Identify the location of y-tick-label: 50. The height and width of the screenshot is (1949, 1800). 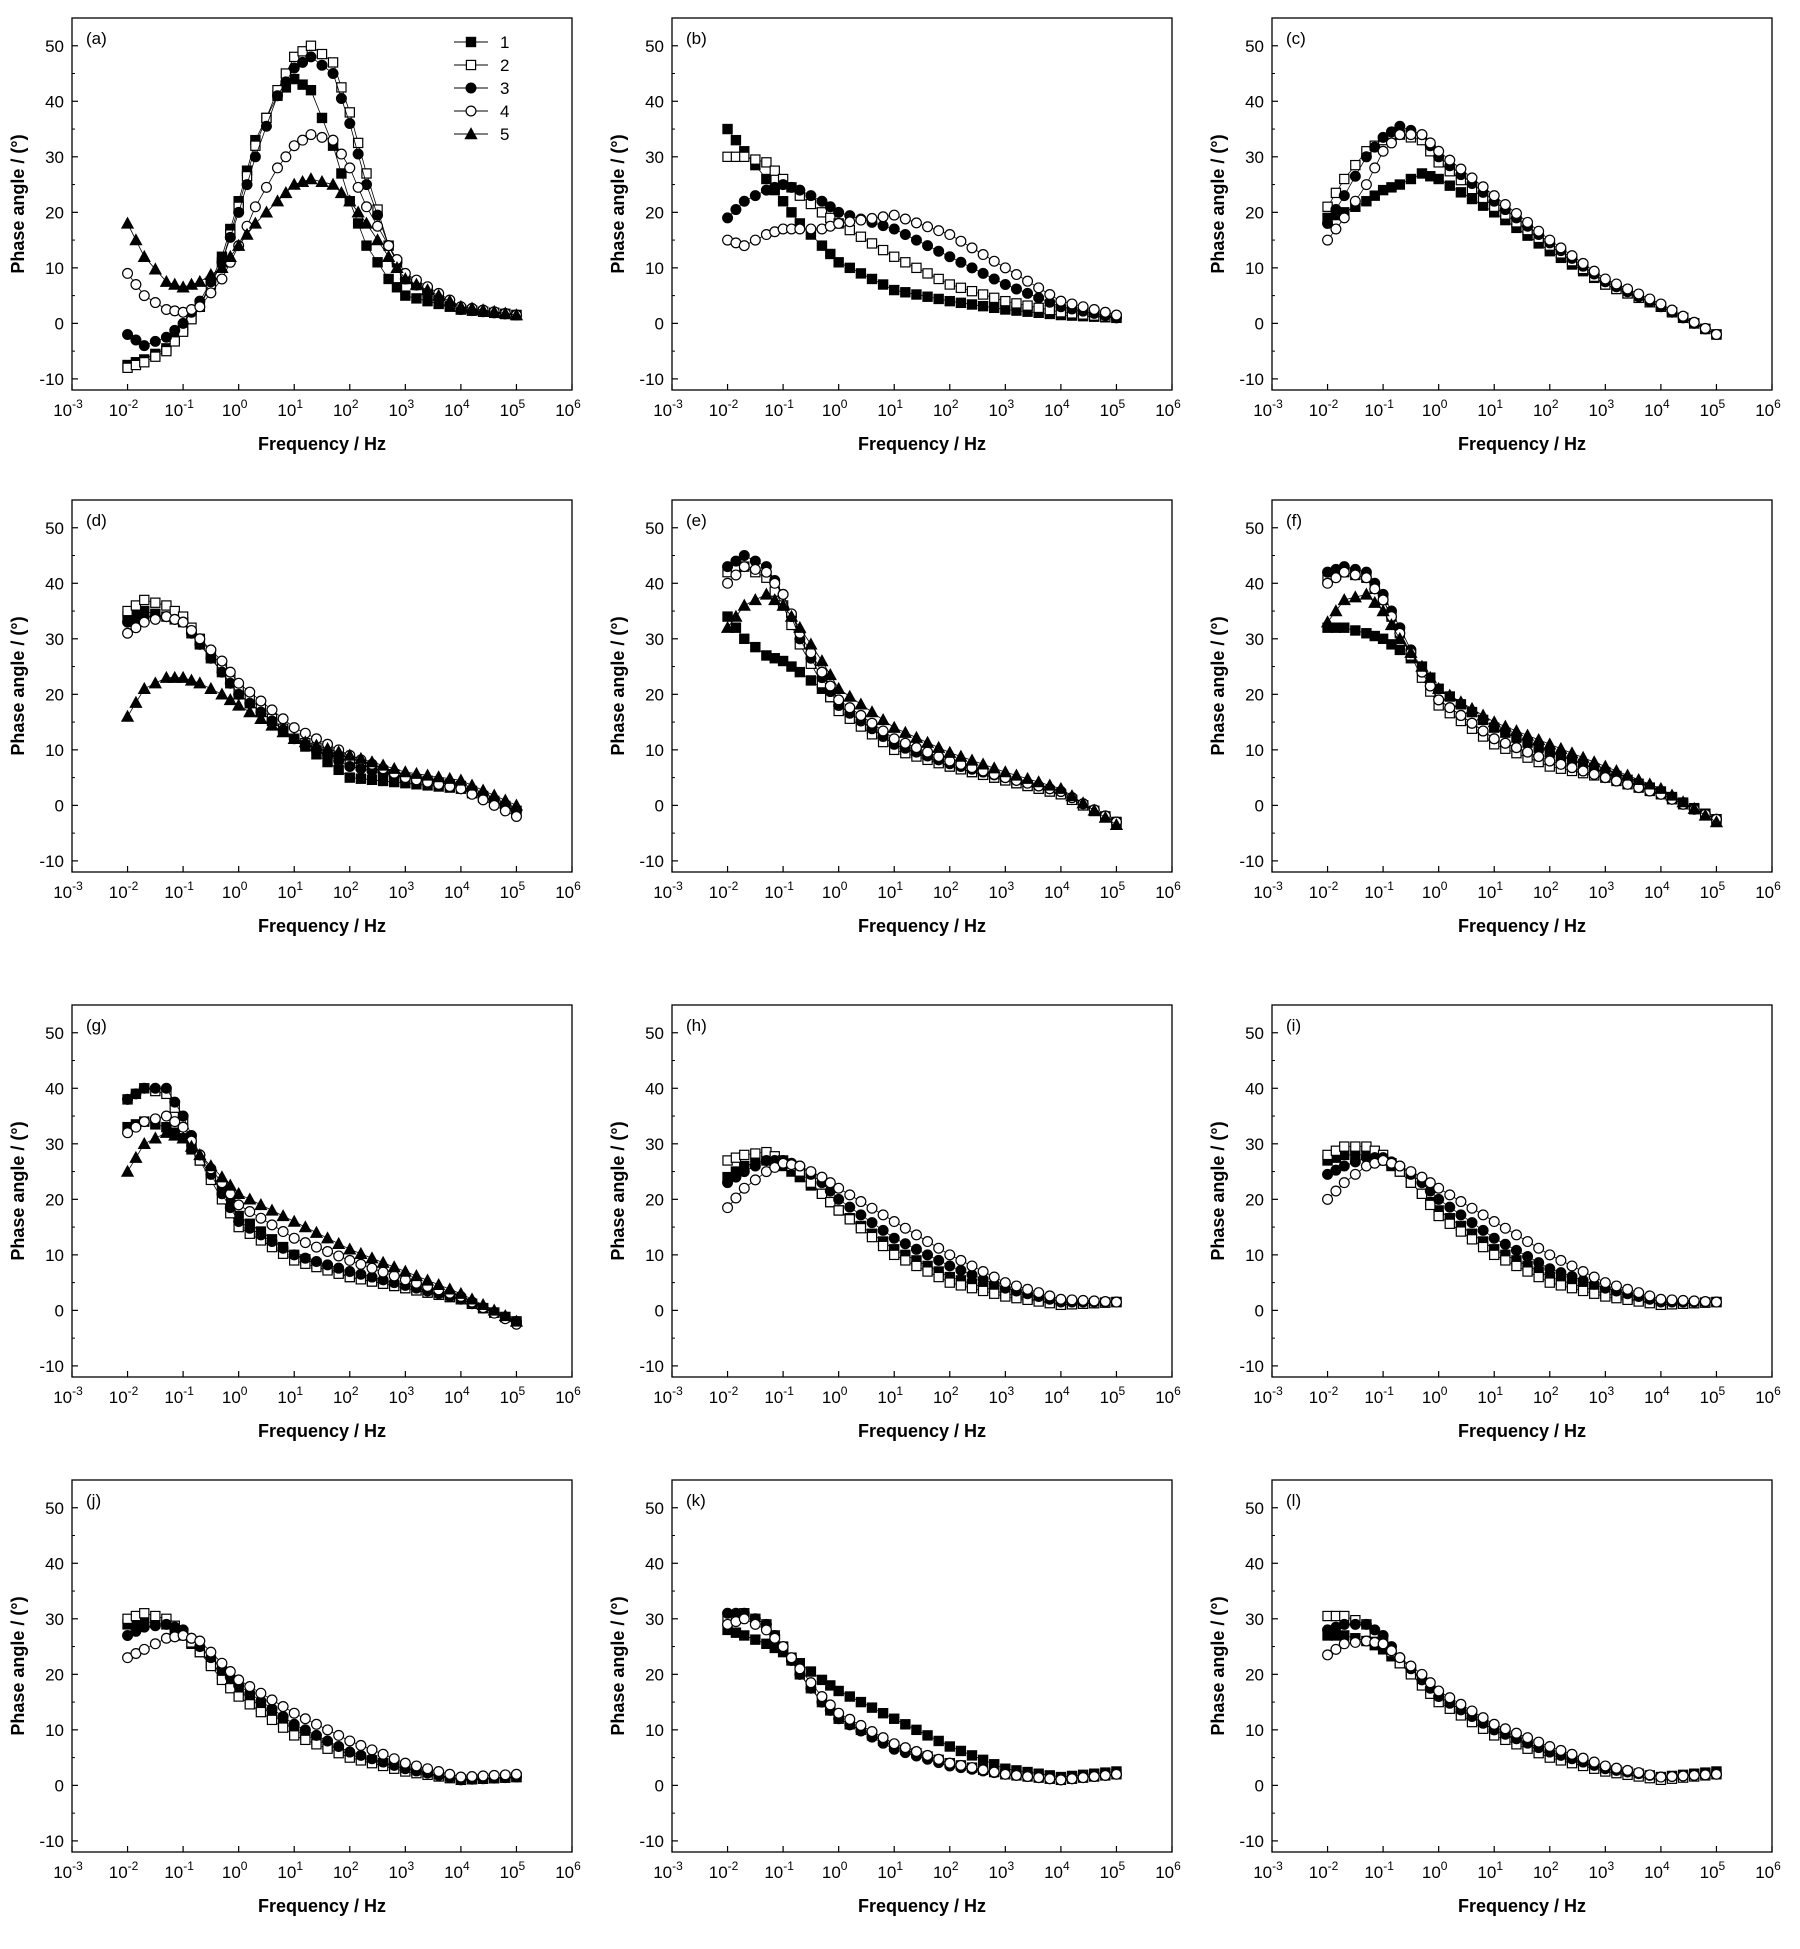
(54, 46).